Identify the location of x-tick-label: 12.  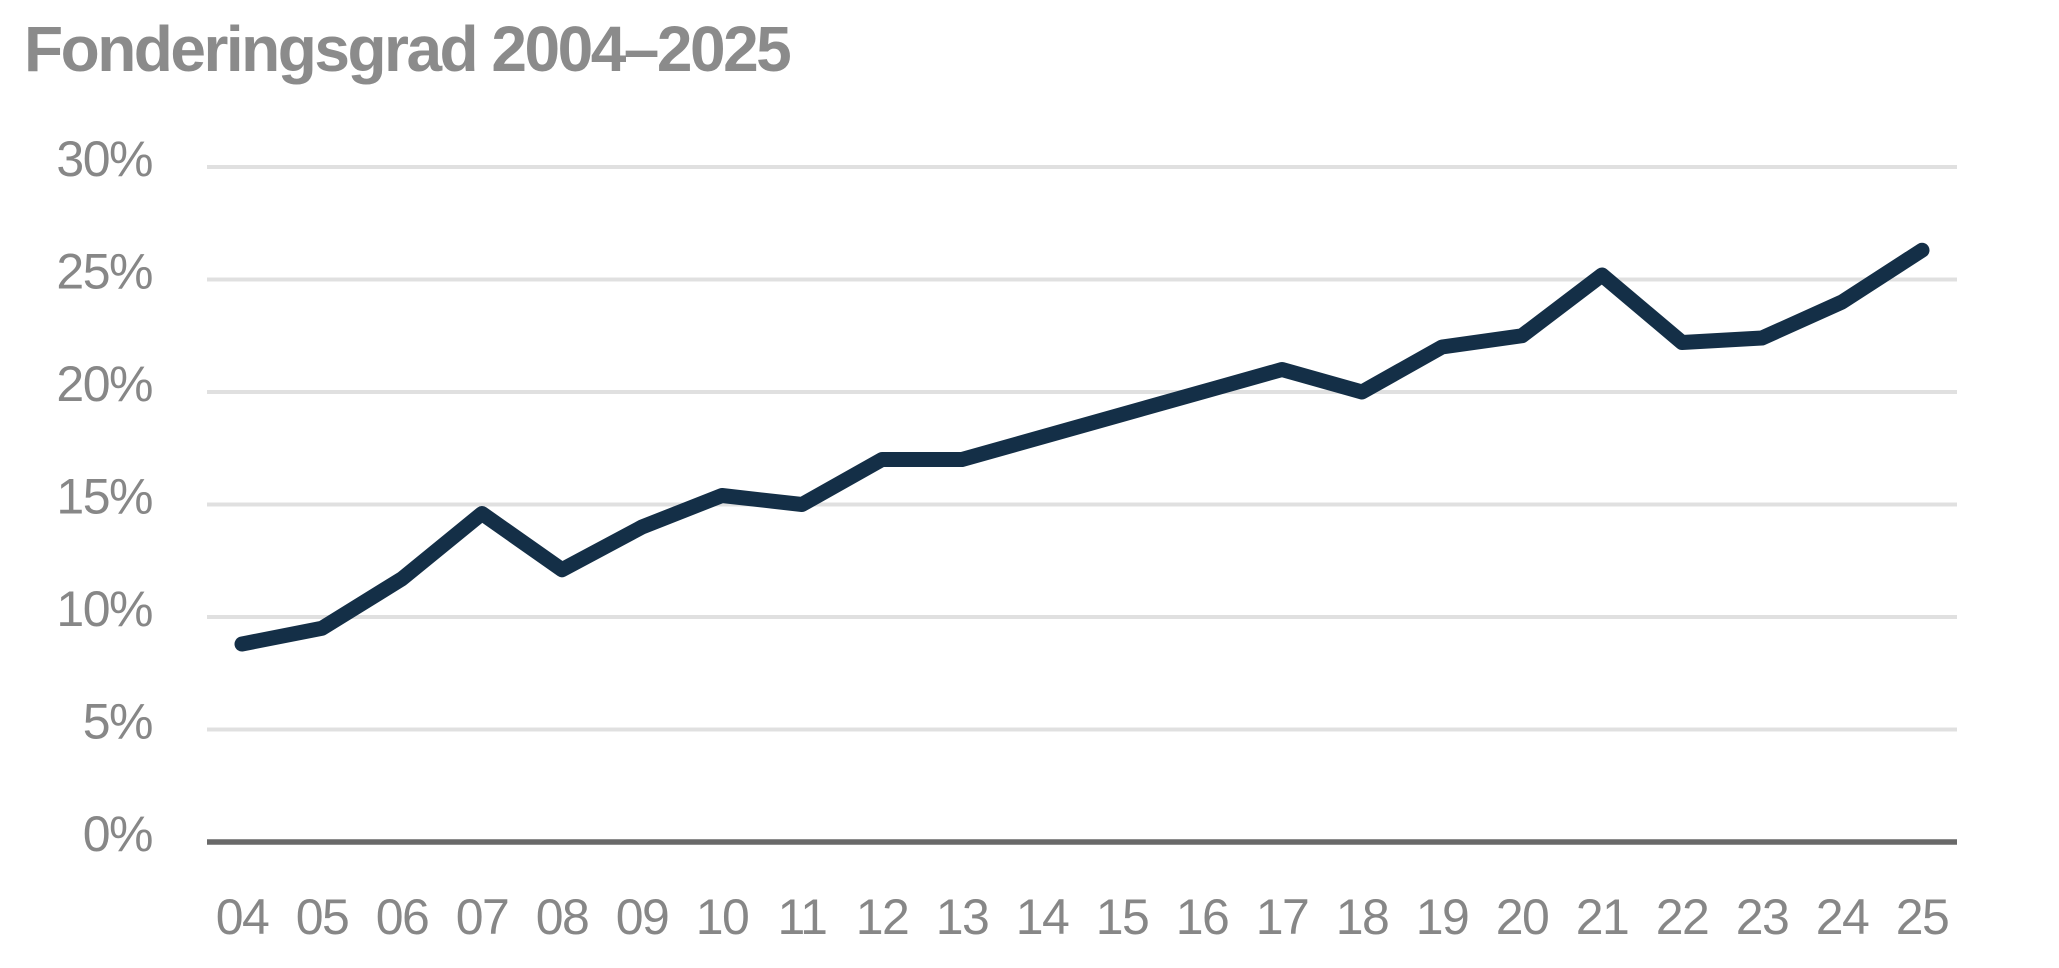
(882, 917).